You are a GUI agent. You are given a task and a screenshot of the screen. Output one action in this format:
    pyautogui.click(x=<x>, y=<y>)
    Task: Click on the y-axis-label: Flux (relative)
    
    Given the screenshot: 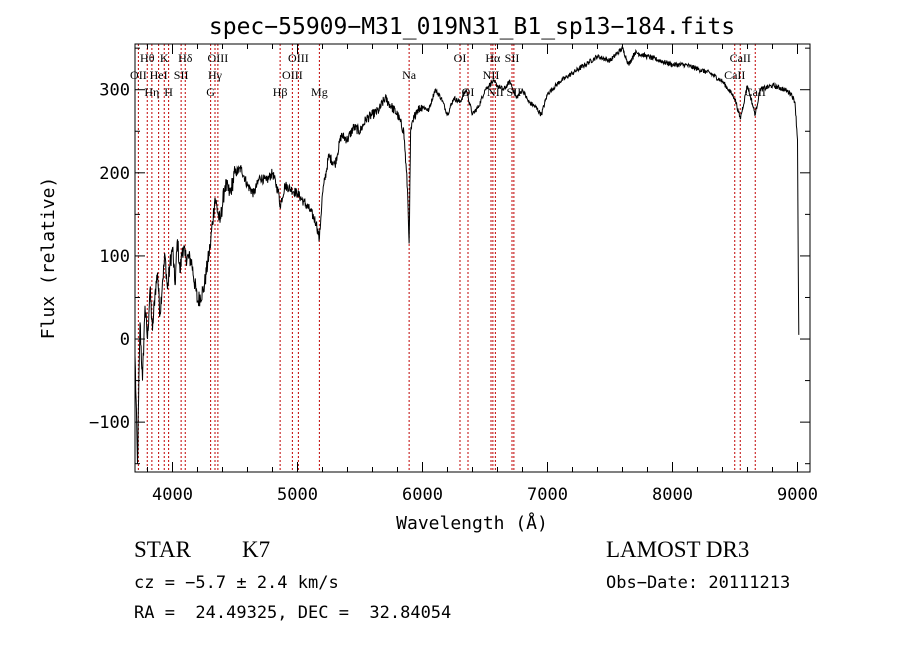 What is the action you would take?
    pyautogui.click(x=48, y=258)
    